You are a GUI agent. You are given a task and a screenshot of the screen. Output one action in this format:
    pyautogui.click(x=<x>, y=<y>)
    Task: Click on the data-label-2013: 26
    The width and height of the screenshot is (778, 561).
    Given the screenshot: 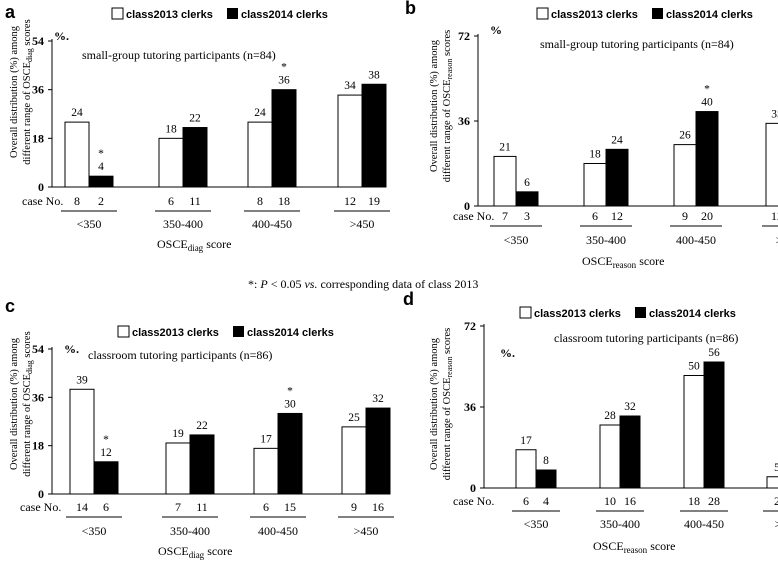 What is the action you would take?
    pyautogui.click(x=685, y=136)
    